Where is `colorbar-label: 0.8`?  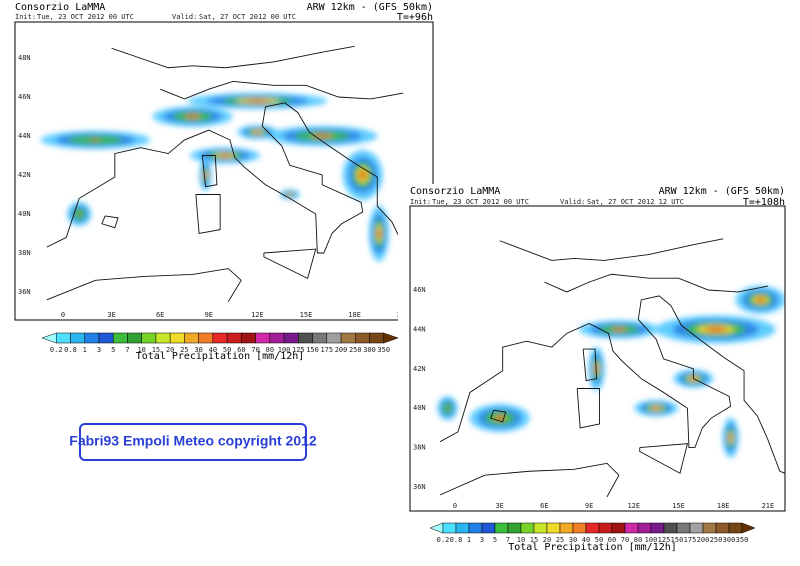 colorbar-label: 0.8 is located at coordinates (70, 350).